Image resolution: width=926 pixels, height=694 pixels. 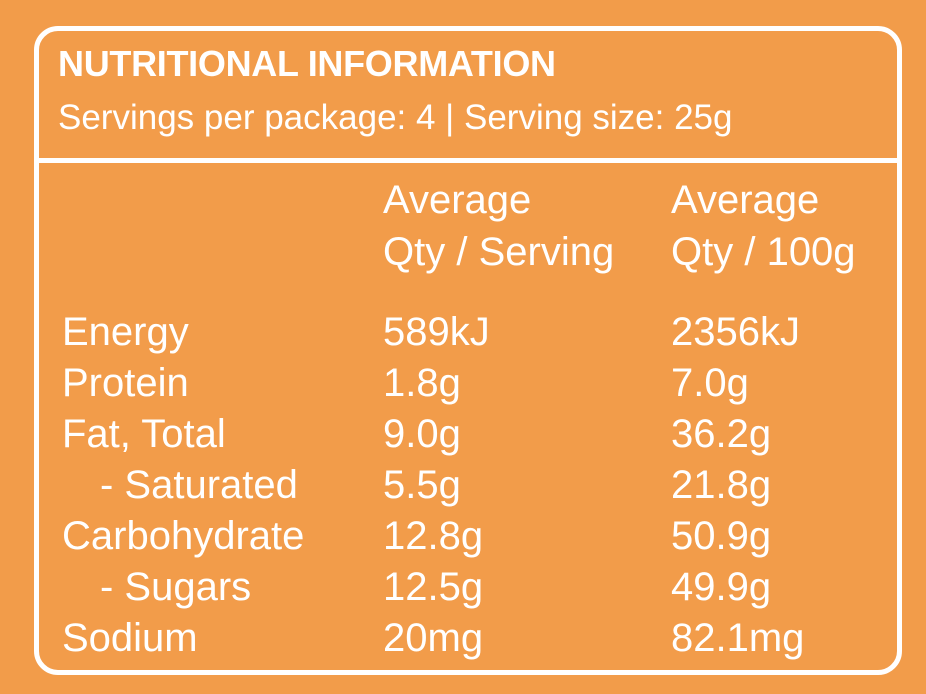 What do you see at coordinates (721, 536) in the screenshot?
I see `per-100g-value: 50.9g` at bounding box center [721, 536].